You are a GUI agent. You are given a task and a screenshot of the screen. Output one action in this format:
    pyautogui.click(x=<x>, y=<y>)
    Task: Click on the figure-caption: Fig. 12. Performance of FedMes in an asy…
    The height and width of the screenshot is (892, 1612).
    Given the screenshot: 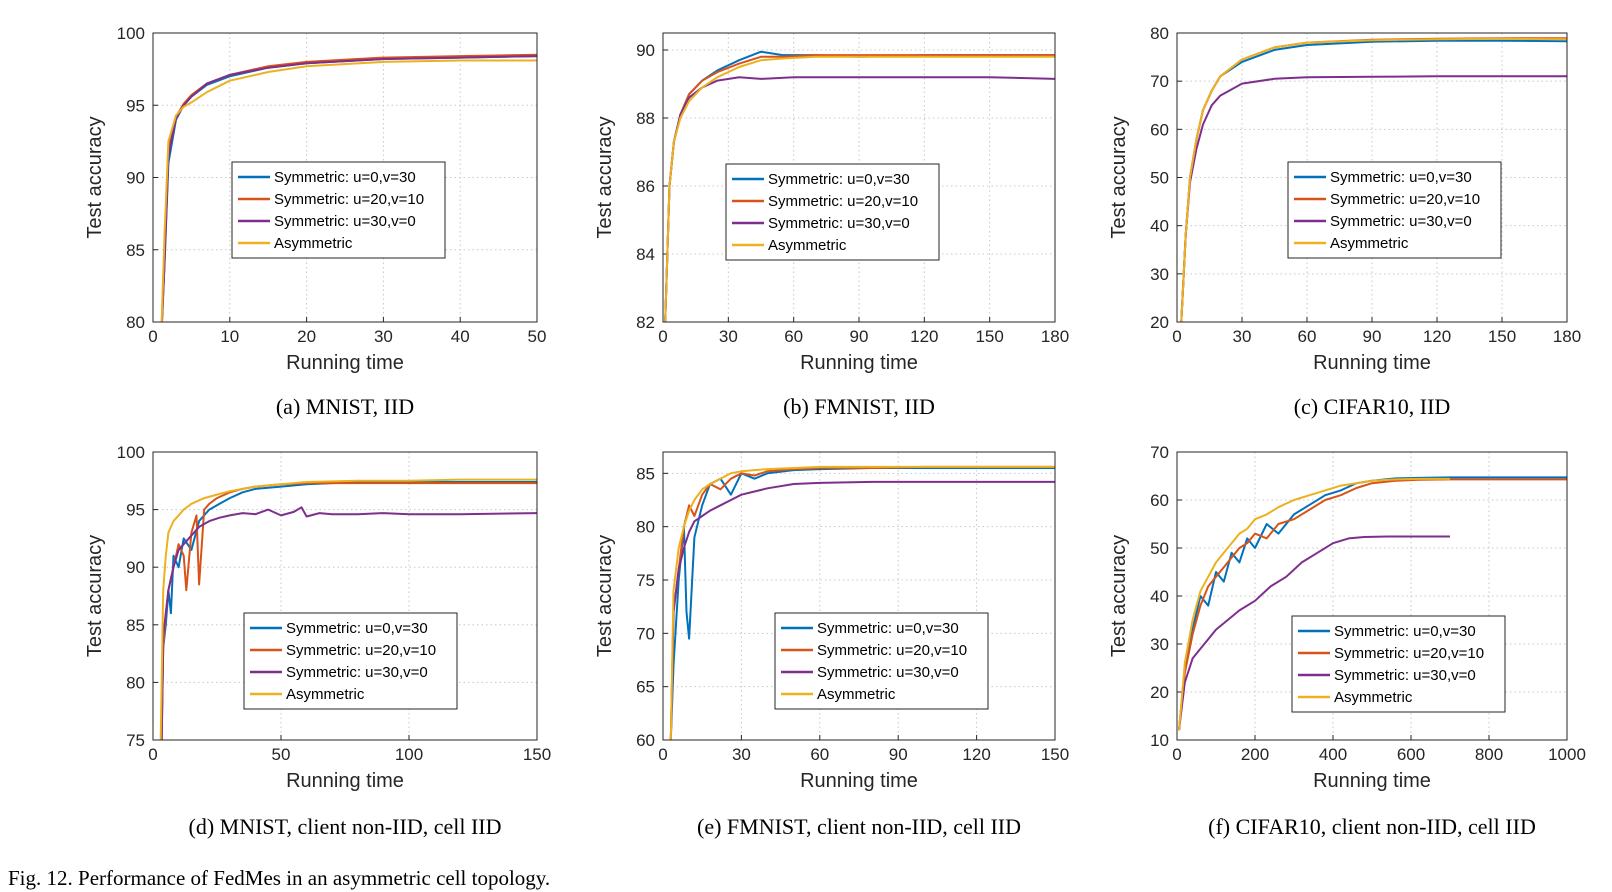 What is the action you would take?
    pyautogui.click(x=279, y=878)
    